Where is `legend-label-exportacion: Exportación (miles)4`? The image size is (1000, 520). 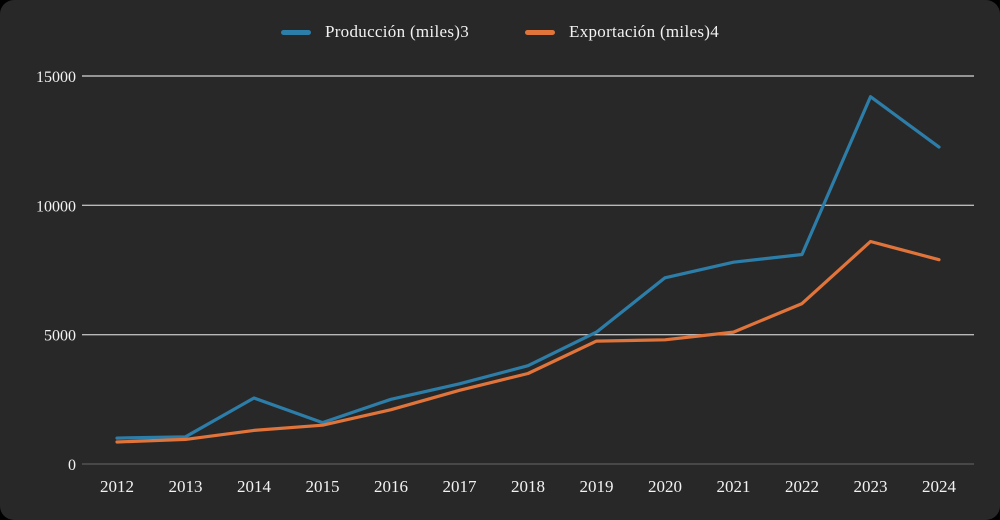 legend-label-exportacion: Exportación (miles)4 is located at coordinates (644, 31).